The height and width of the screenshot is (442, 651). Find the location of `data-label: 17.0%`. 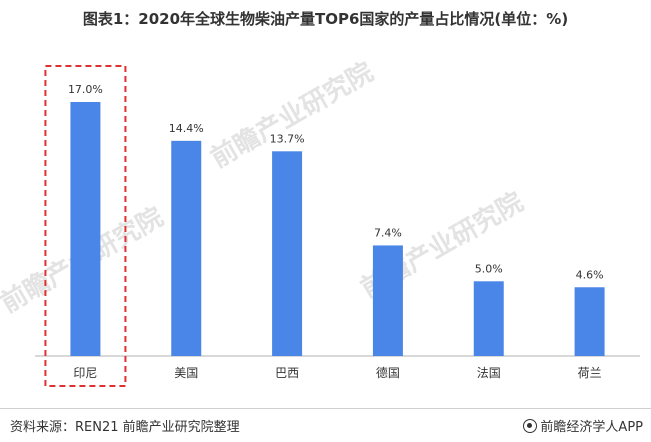

data-label: 17.0% is located at coordinates (85, 89).